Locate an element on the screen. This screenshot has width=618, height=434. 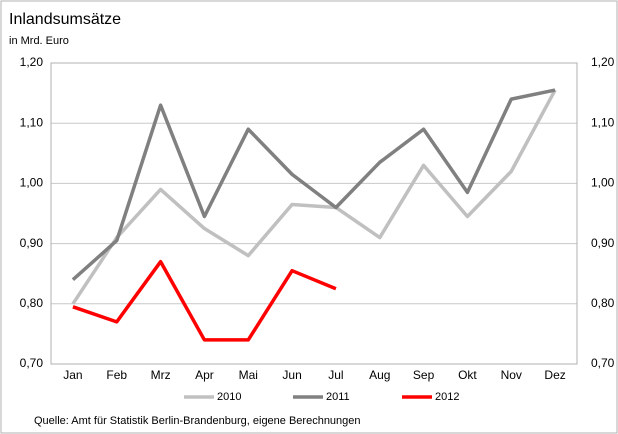
x-tick-label: Feb is located at coordinates (116, 375).